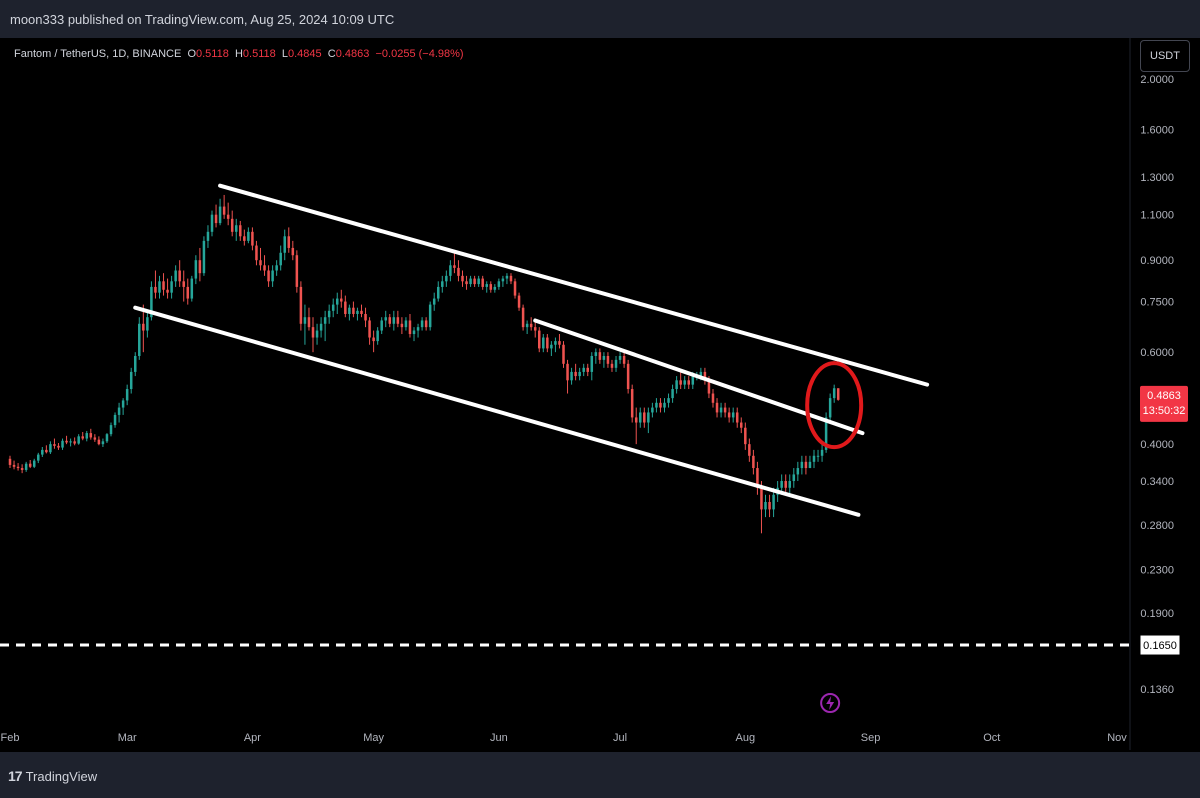  I want to click on x-tick-label: Jul, so click(620, 738).